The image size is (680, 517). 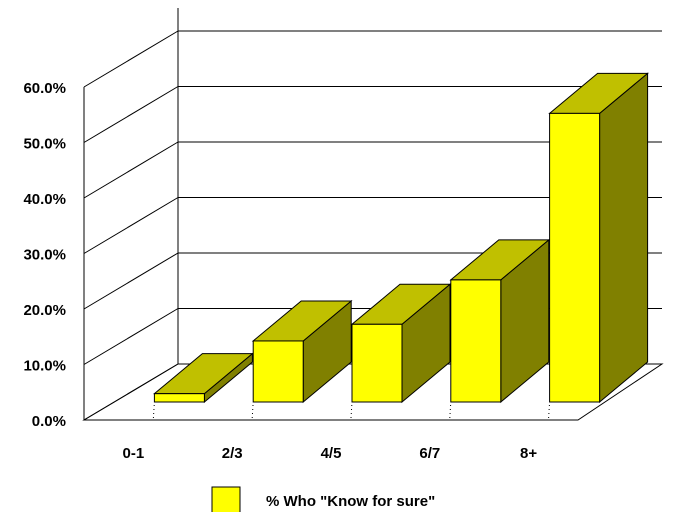 What do you see at coordinates (49, 421) in the screenshot?
I see `y-tick-label: 0.0%` at bounding box center [49, 421].